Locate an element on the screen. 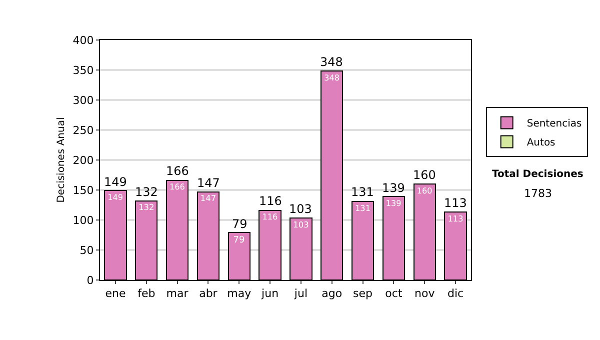 The width and height of the screenshot is (600, 340). text: 1783 is located at coordinates (538, 193).